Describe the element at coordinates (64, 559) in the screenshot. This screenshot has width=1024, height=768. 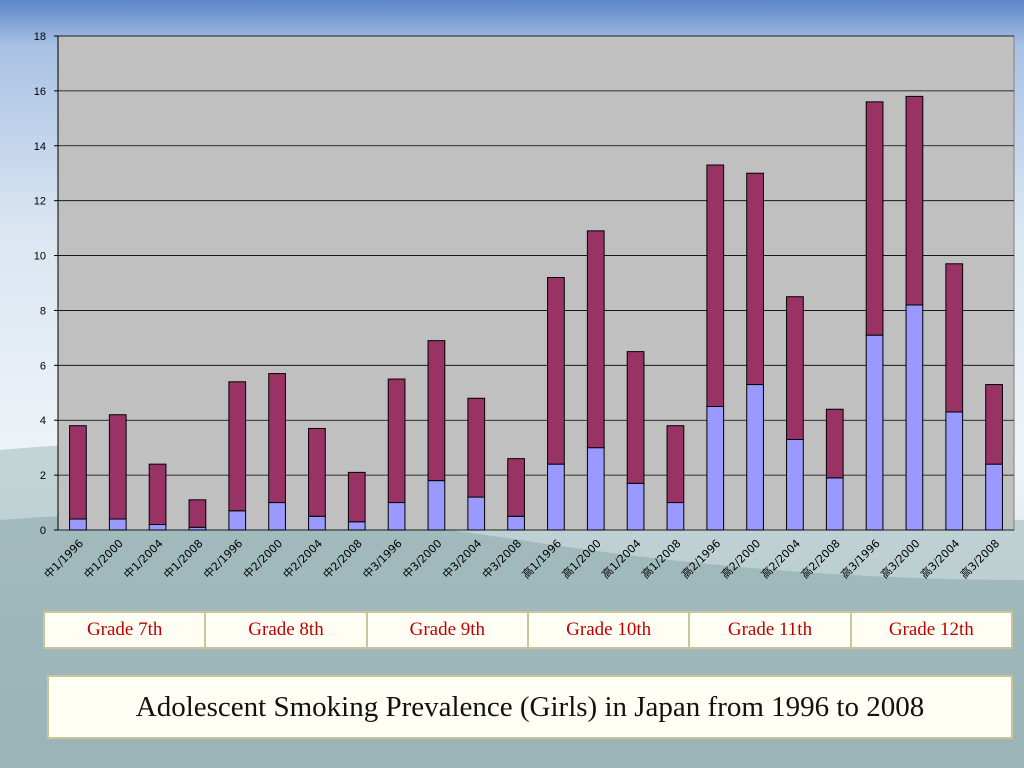
I see `x-category-label: 中1/1996` at that location.